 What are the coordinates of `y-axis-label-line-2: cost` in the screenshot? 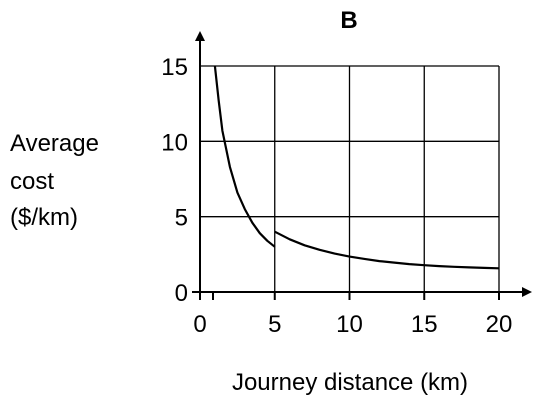 It's located at (32, 181).